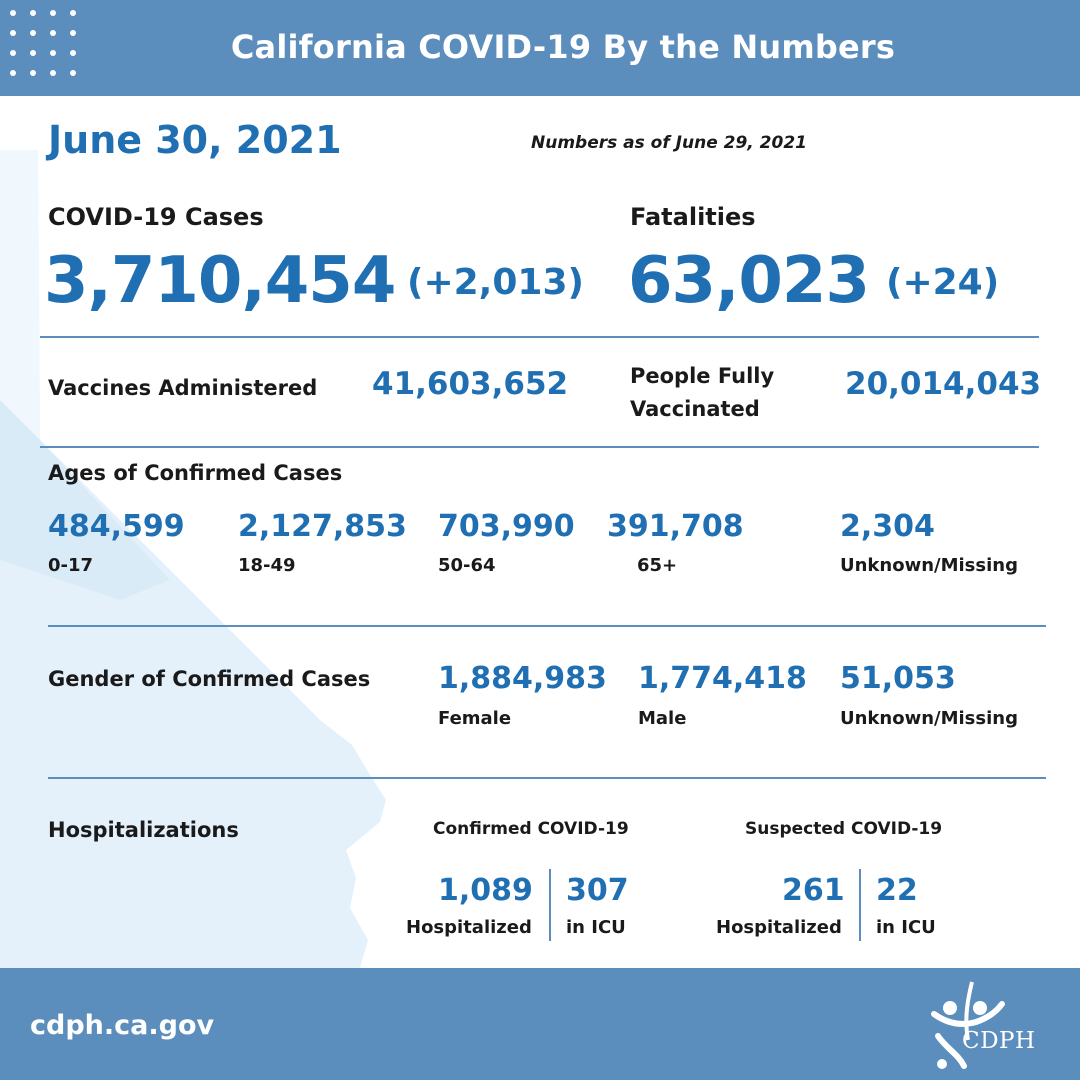 This screenshot has height=1080, width=1080. I want to click on gender-label-female: Female, so click(475, 718).